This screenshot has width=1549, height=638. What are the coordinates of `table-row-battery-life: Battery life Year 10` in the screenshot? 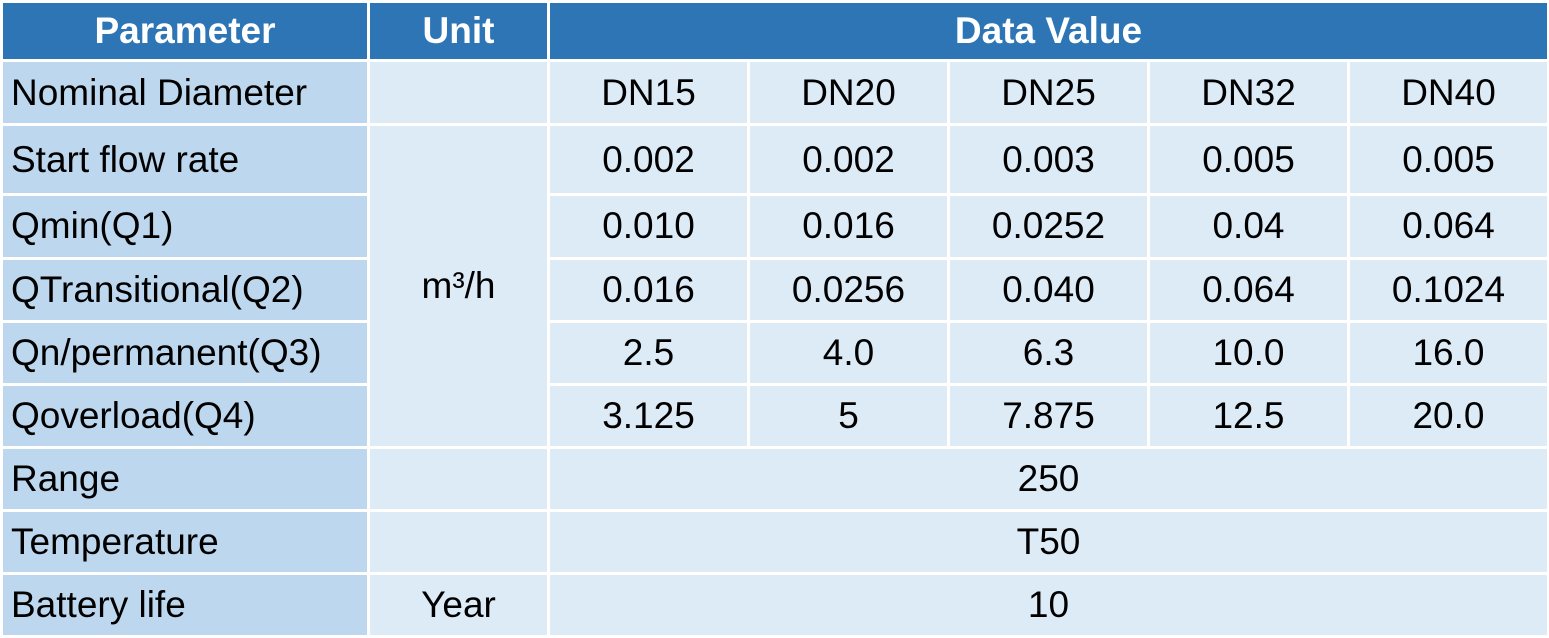 It's located at (775, 604).